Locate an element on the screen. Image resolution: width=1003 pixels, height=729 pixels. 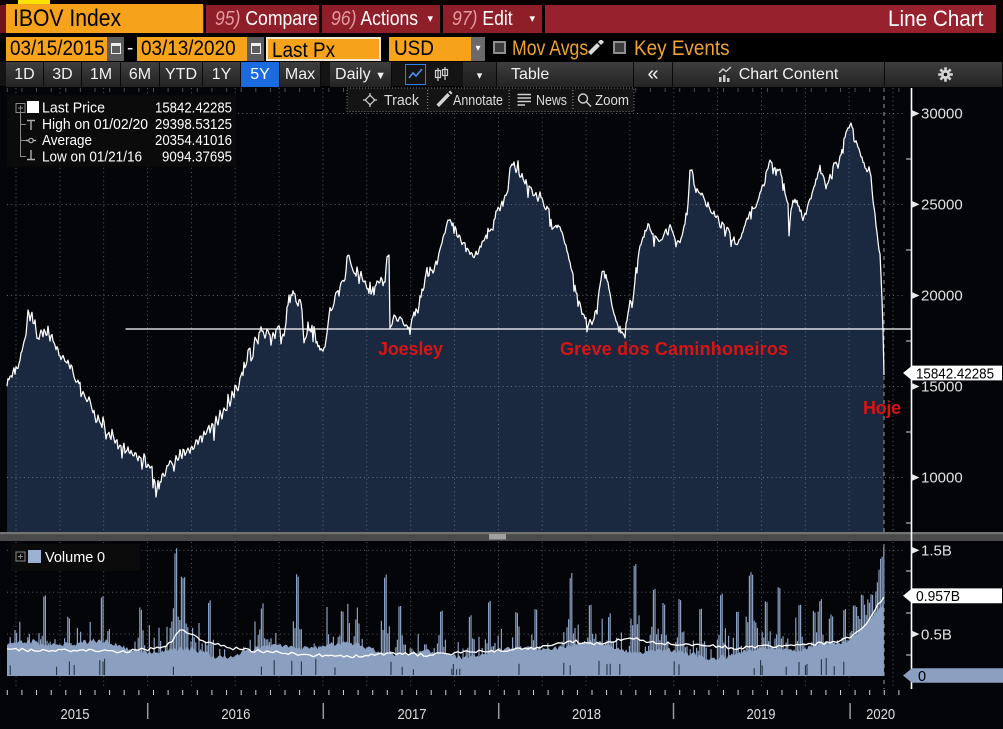
svg-text: 29398.53125 is located at coordinates (193, 125).